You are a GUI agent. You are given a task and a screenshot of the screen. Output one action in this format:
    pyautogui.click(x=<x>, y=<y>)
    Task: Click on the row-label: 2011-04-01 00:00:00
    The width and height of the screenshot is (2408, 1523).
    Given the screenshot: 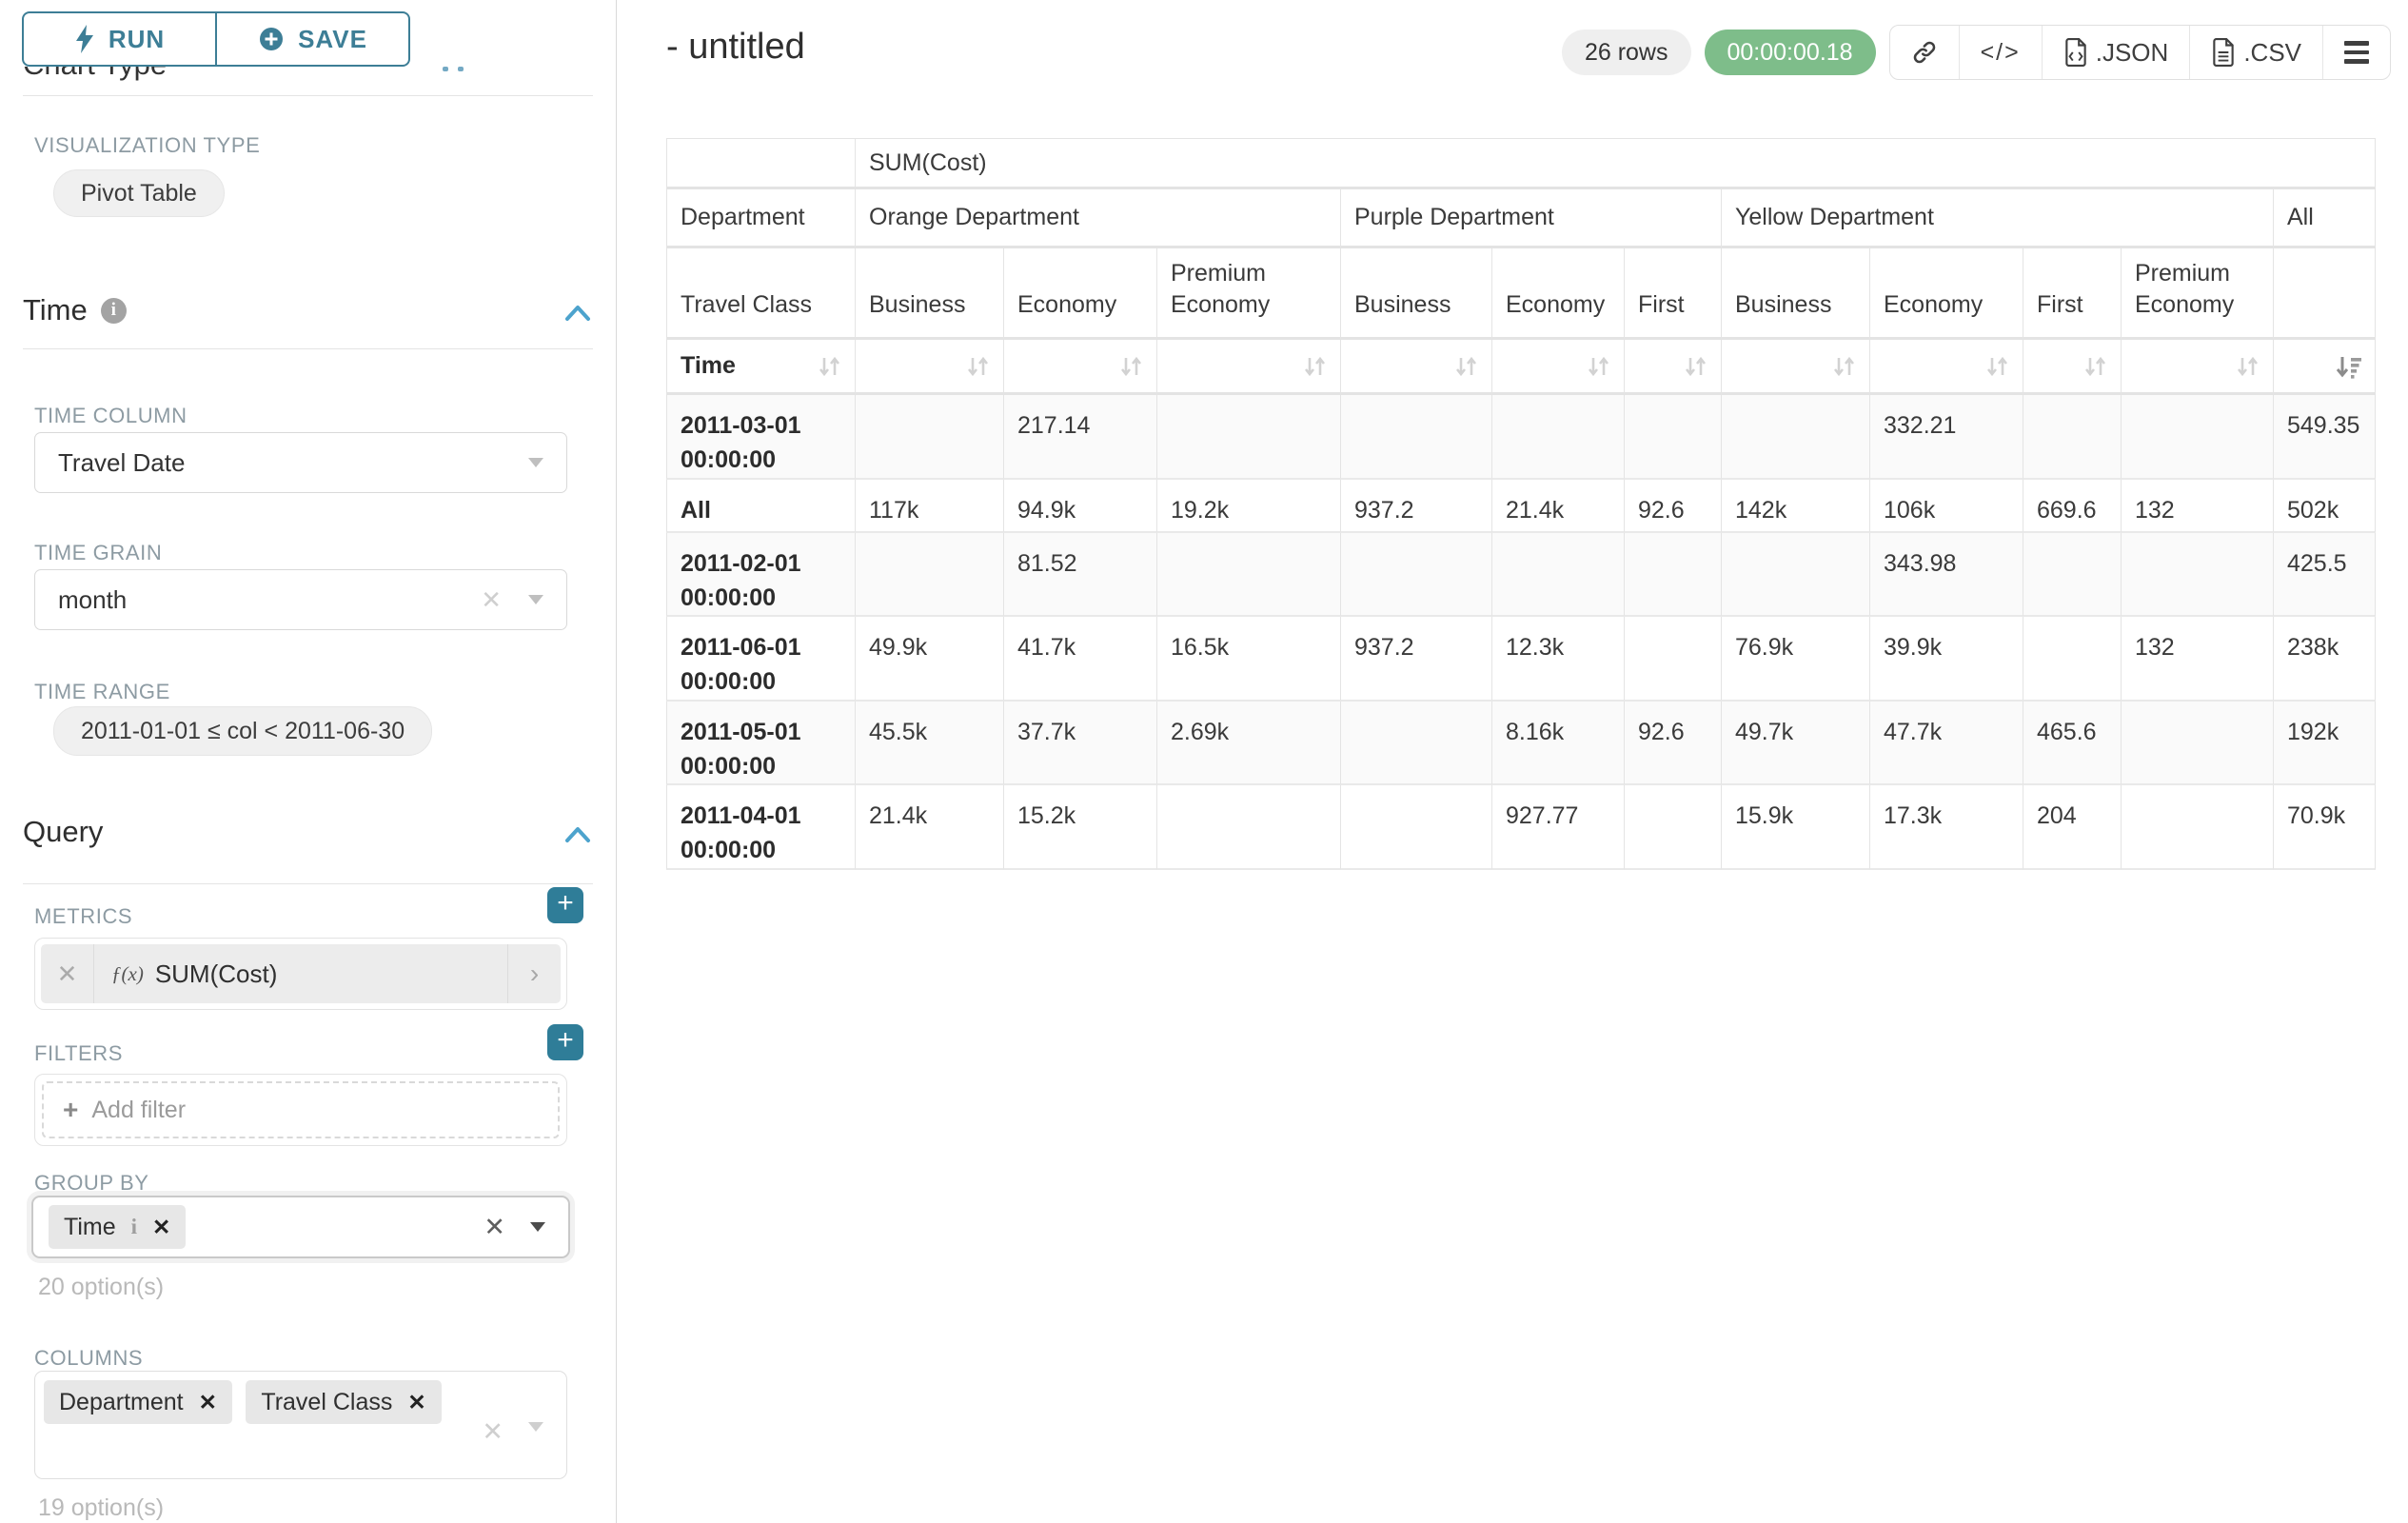 What is the action you would take?
    pyautogui.click(x=761, y=828)
    